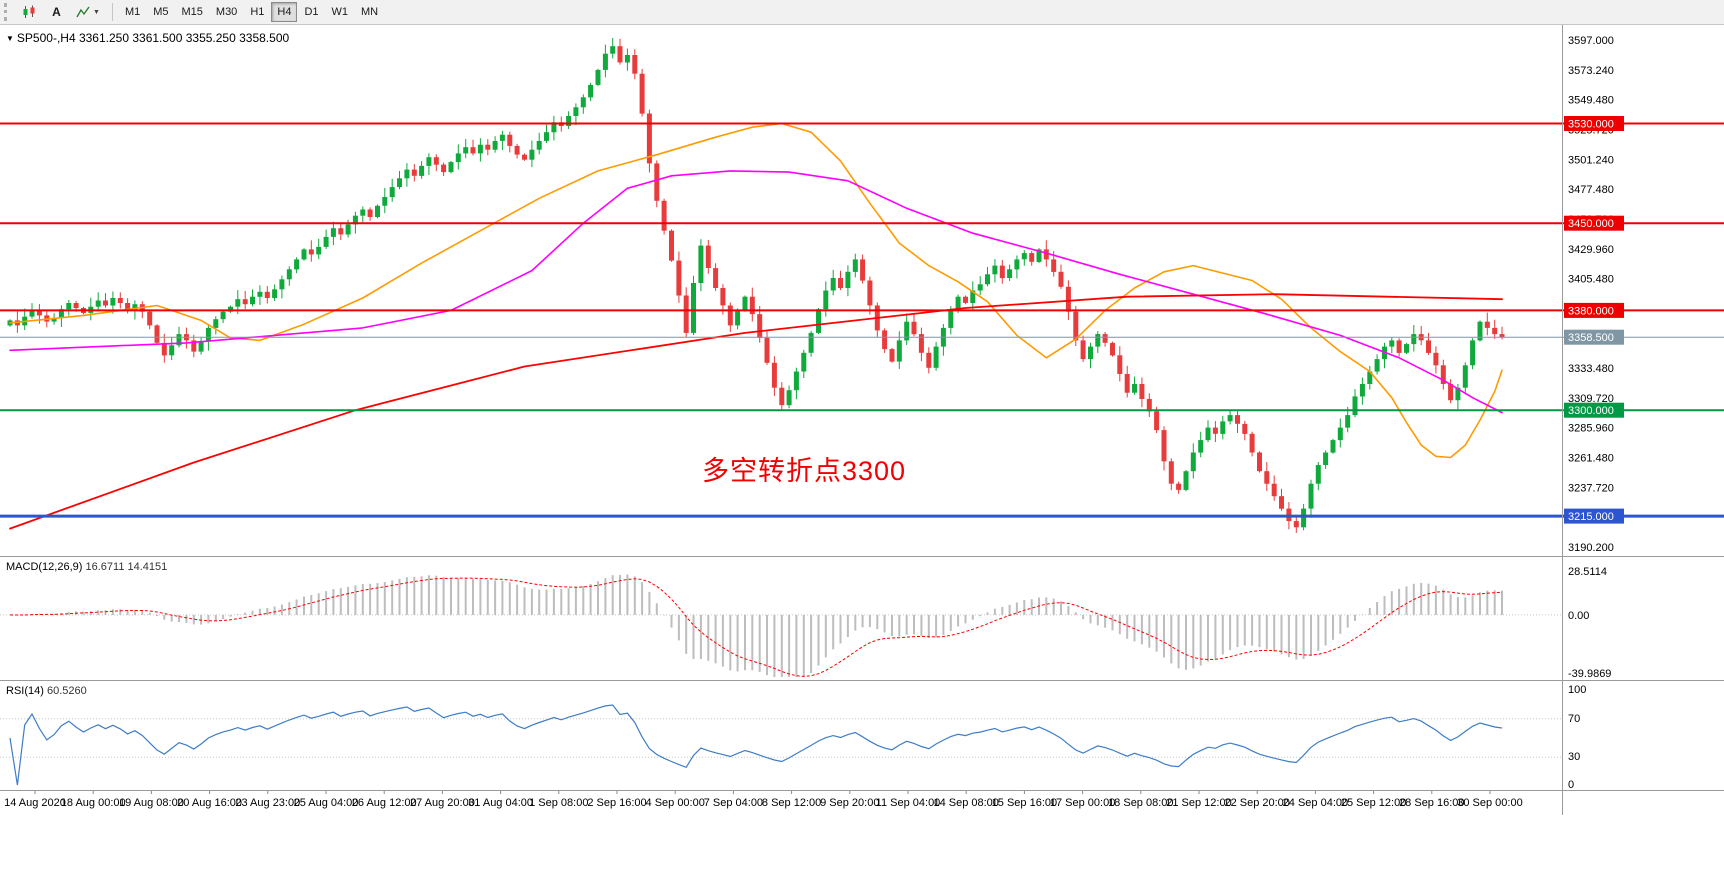  I want to click on price-badge-3530.000: 3530.000, so click(1594, 123).